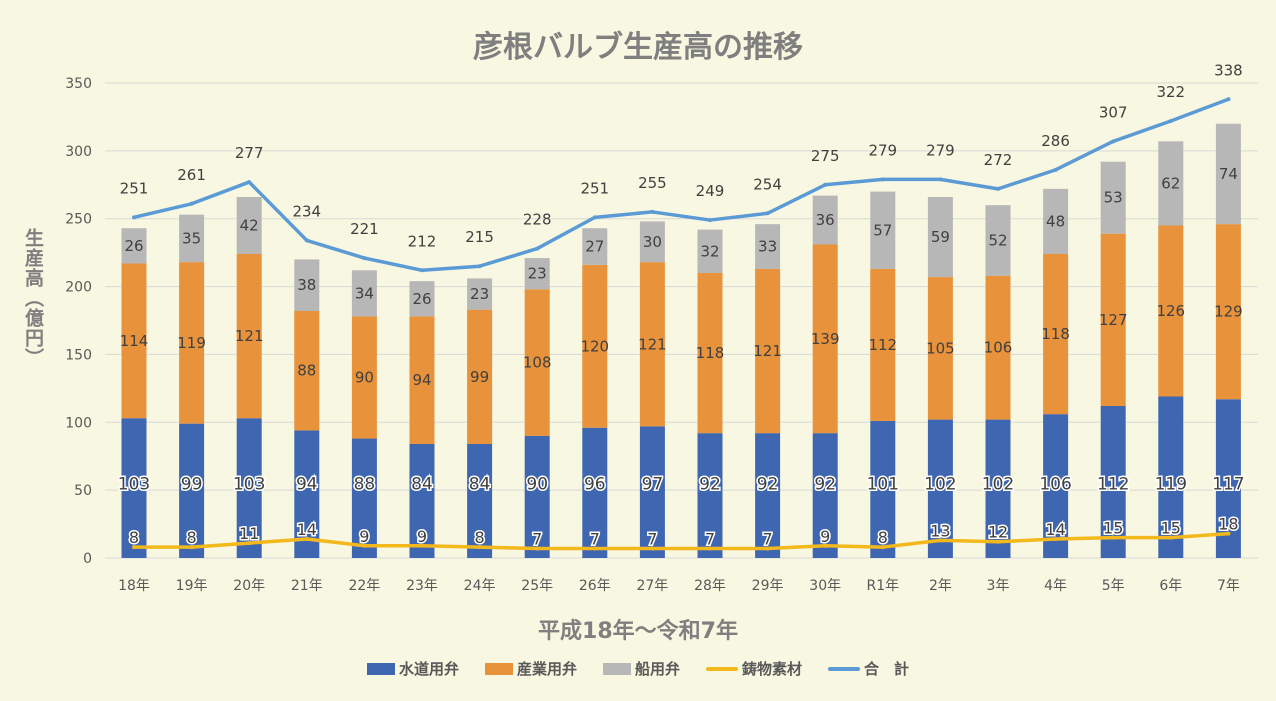 Image resolution: width=1276 pixels, height=701 pixels. I want to click on x-tick-label: 27年, so click(652, 586).